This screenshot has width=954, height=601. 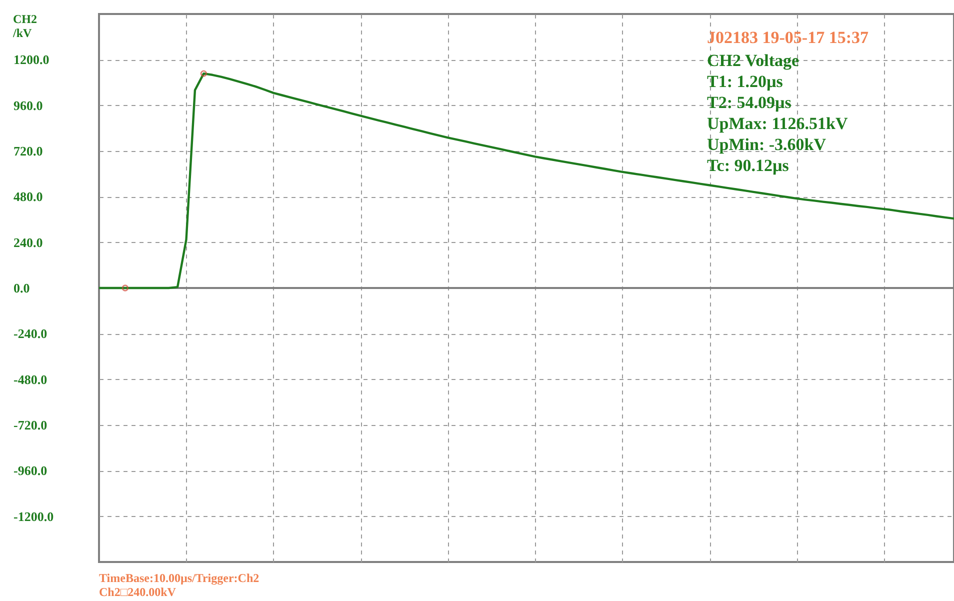 I want to click on y-tick-label: 0.0, so click(x=22, y=288).